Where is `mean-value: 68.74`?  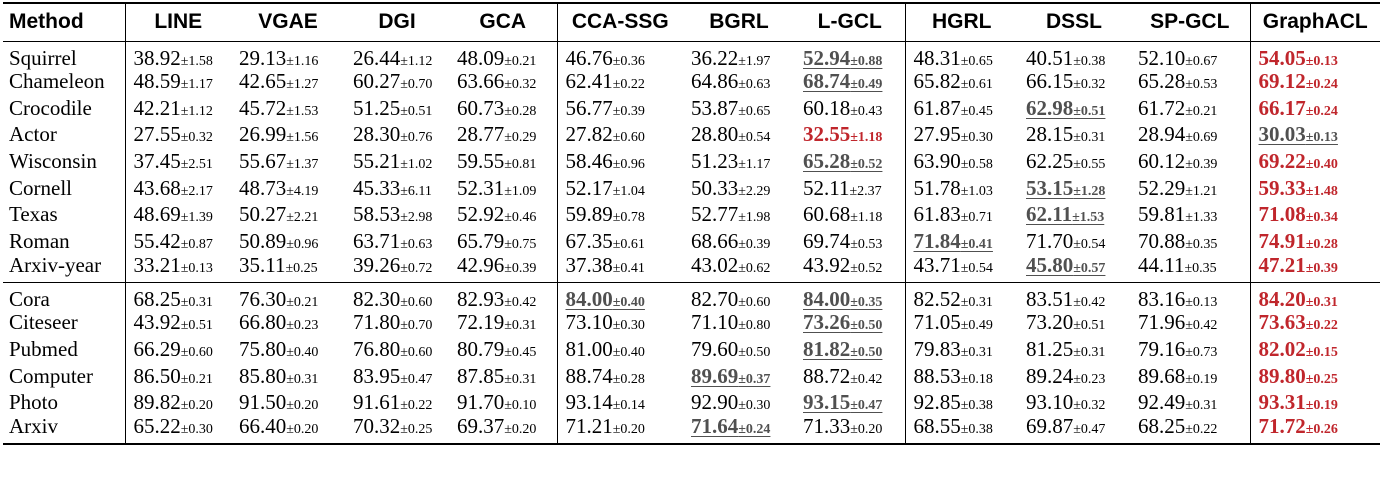
mean-value: 68.74 is located at coordinates (827, 81).